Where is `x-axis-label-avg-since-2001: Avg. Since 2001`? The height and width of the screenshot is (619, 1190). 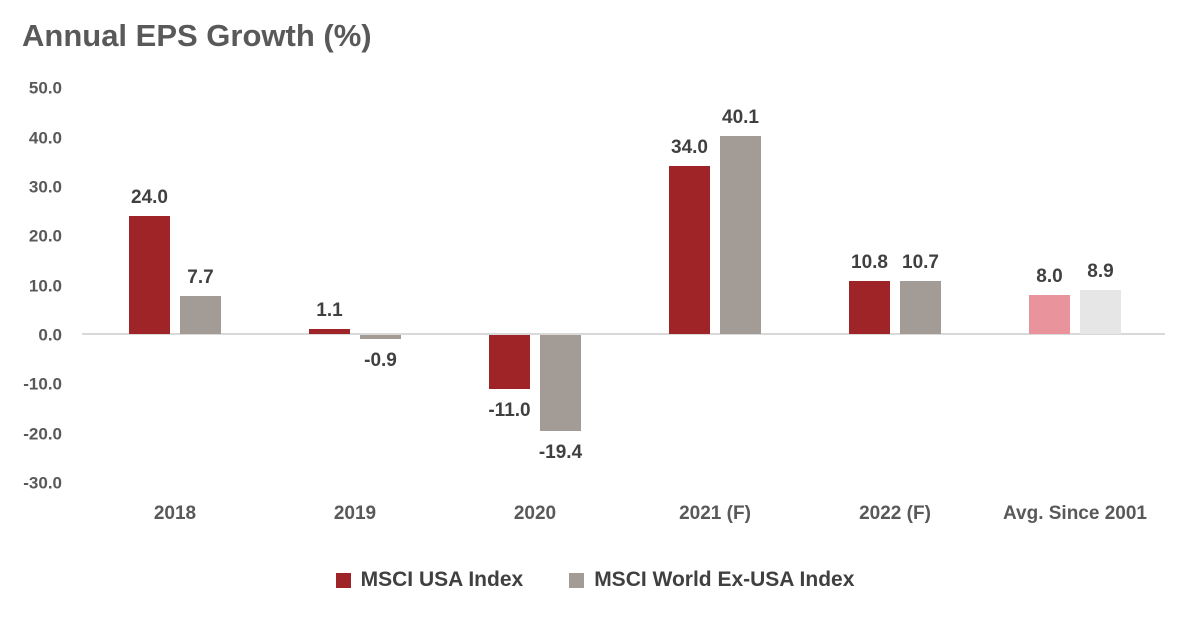 x-axis-label-avg-since-2001: Avg. Since 2001 is located at coordinates (1075, 513).